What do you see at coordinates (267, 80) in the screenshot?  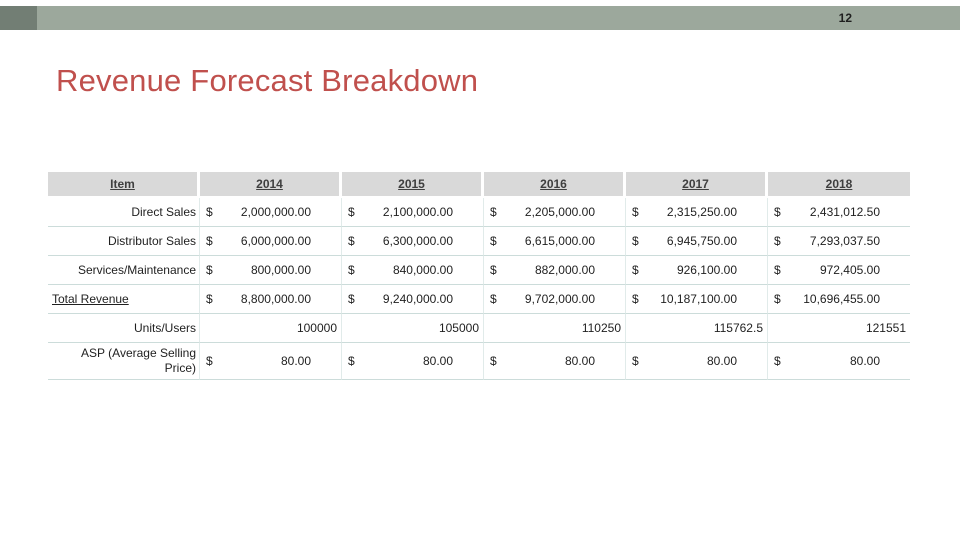 I see `slide-title: Revenue Forecast Breakdown` at bounding box center [267, 80].